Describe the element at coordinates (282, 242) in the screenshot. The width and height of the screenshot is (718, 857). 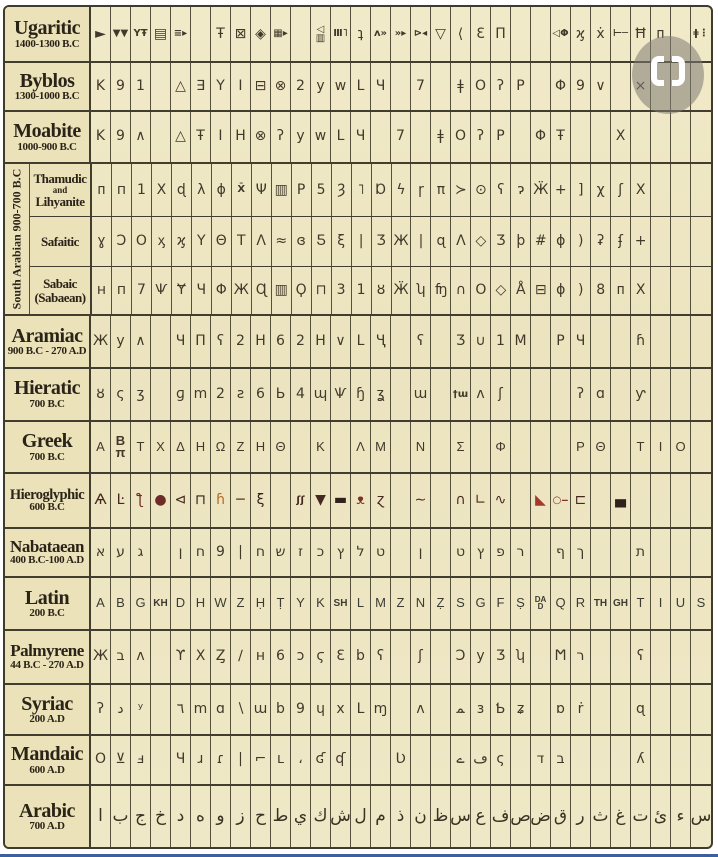
I see `glyph-cell: ≈` at that location.